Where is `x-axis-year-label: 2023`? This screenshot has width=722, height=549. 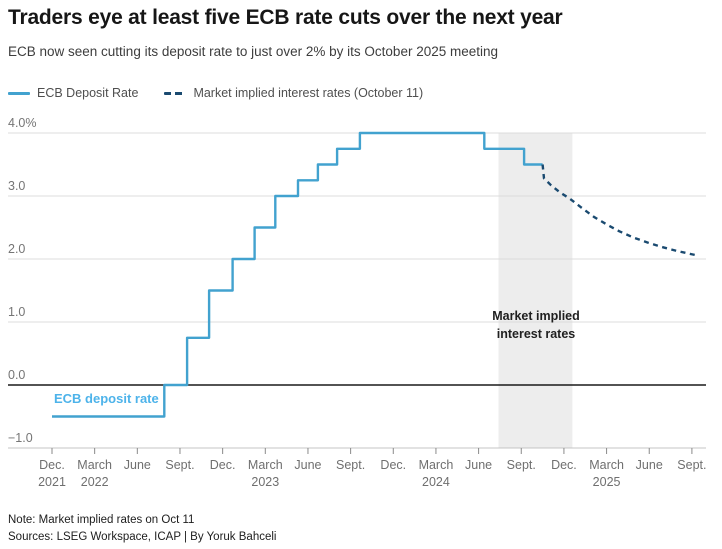 x-axis-year-label: 2023 is located at coordinates (265, 482).